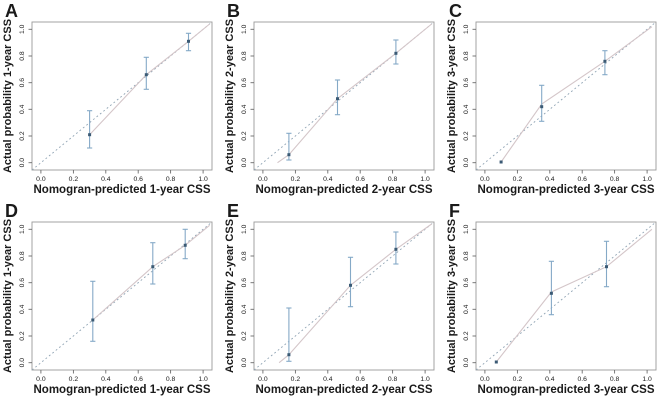 The image size is (666, 401). What do you see at coordinates (11, 211) in the screenshot?
I see `panel-letter: D` at bounding box center [11, 211].